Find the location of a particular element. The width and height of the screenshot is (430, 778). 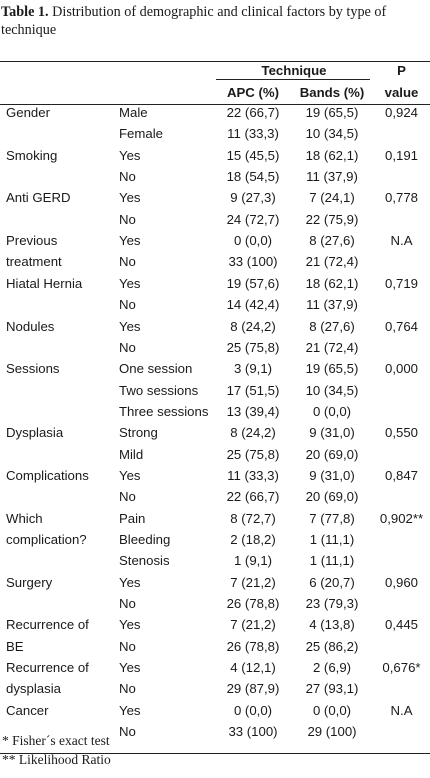

factor-cell: Which is located at coordinates (24, 518).